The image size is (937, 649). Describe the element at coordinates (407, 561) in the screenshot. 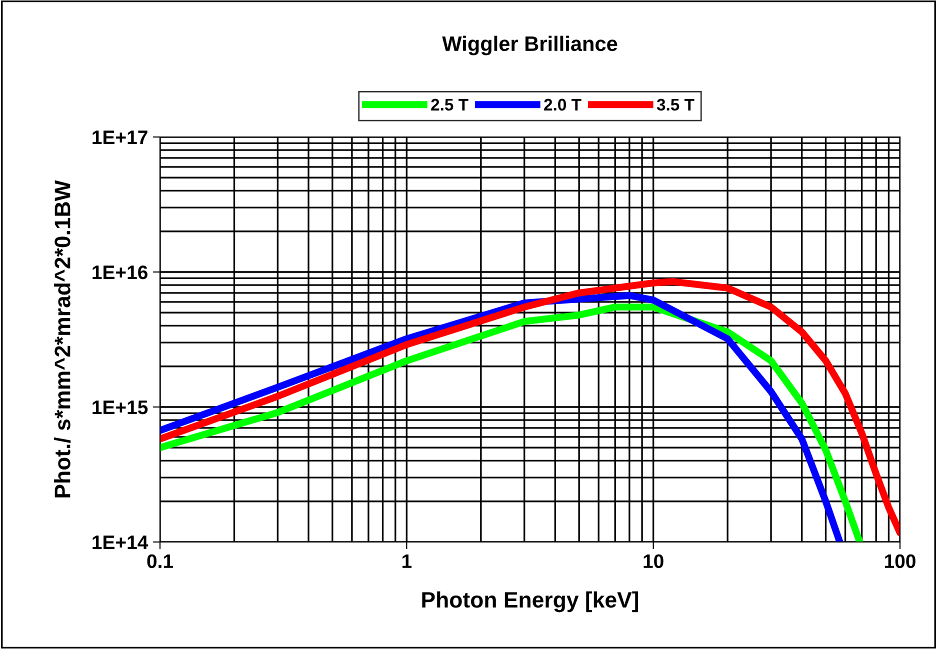

I see `x-tick-label: 1` at that location.